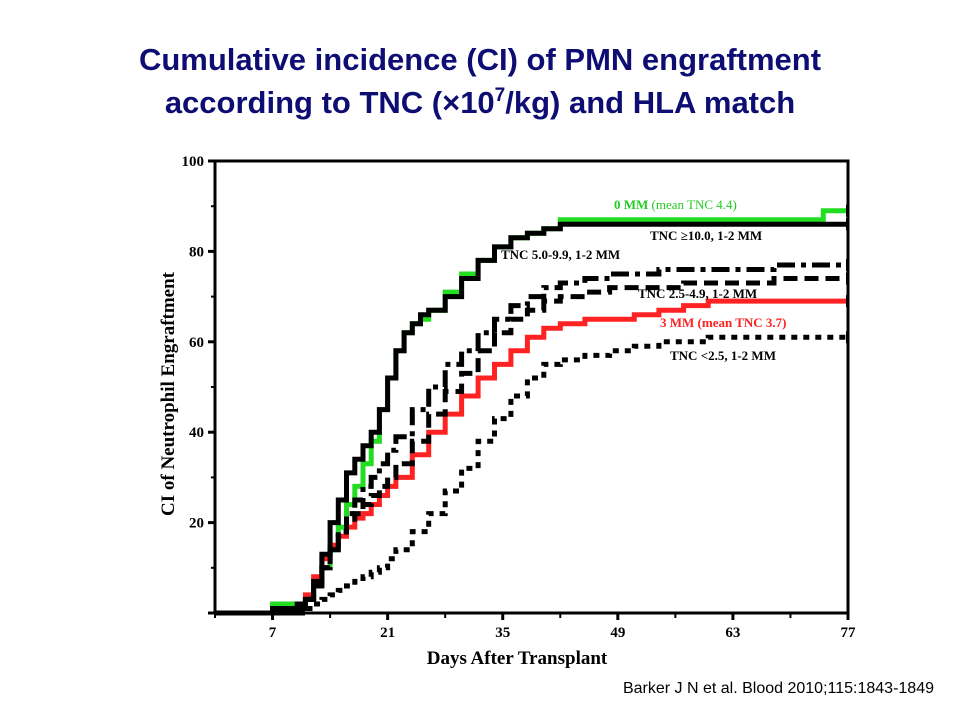  I want to click on y-axis-title: CI of Neutrophil Engraftment, so click(168, 393).